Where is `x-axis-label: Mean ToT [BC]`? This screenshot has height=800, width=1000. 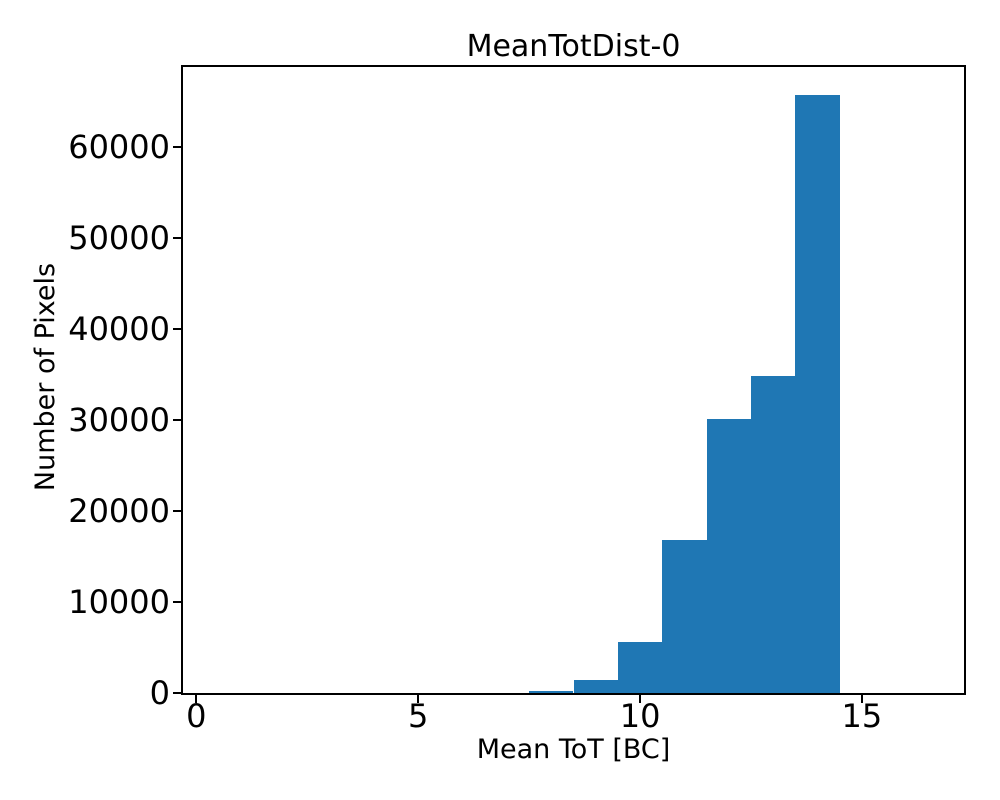
x-axis-label: Mean ToT [BC] is located at coordinates (573, 749).